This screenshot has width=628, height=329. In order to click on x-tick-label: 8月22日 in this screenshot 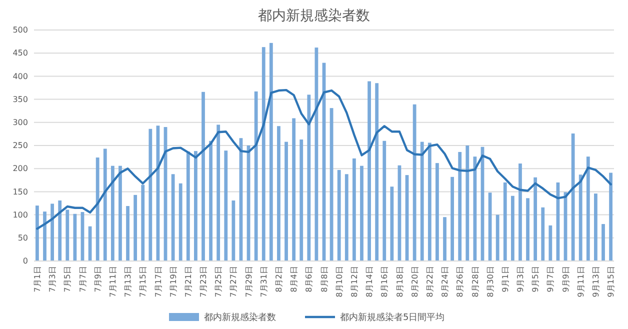, I will do `click(429, 282)`.